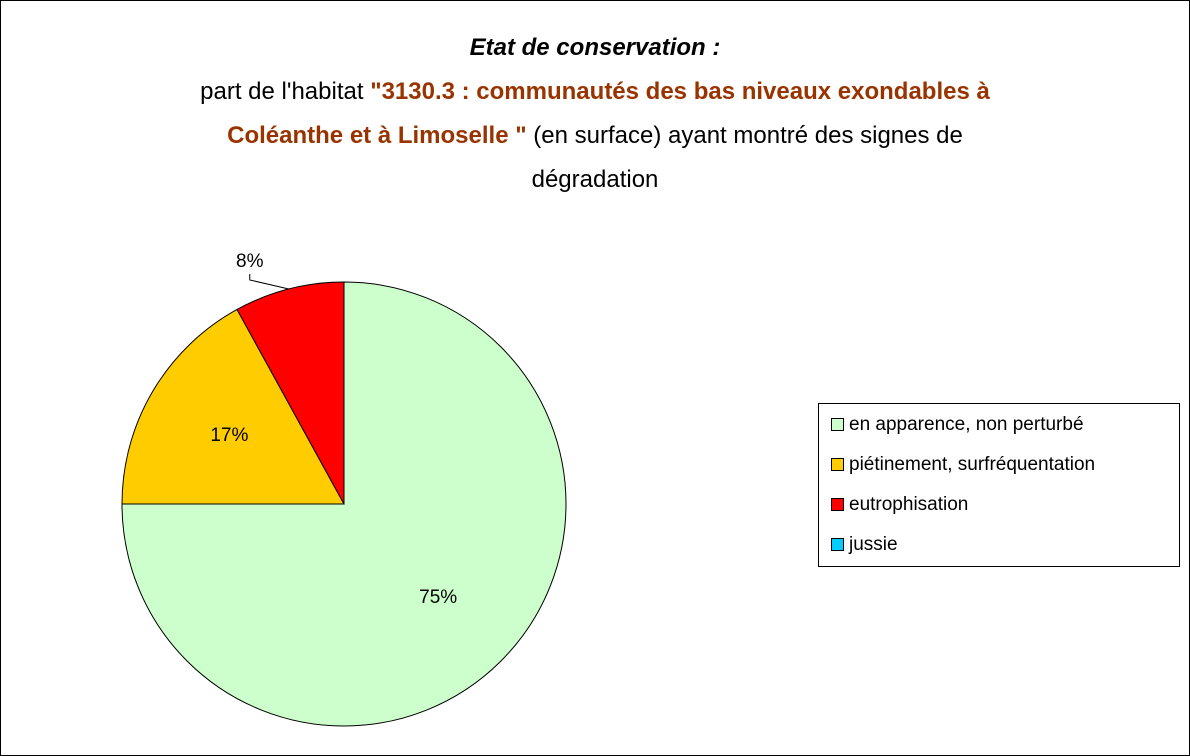 This screenshot has width=1190, height=756. I want to click on title-line: Etat de conservation :, so click(595, 47).